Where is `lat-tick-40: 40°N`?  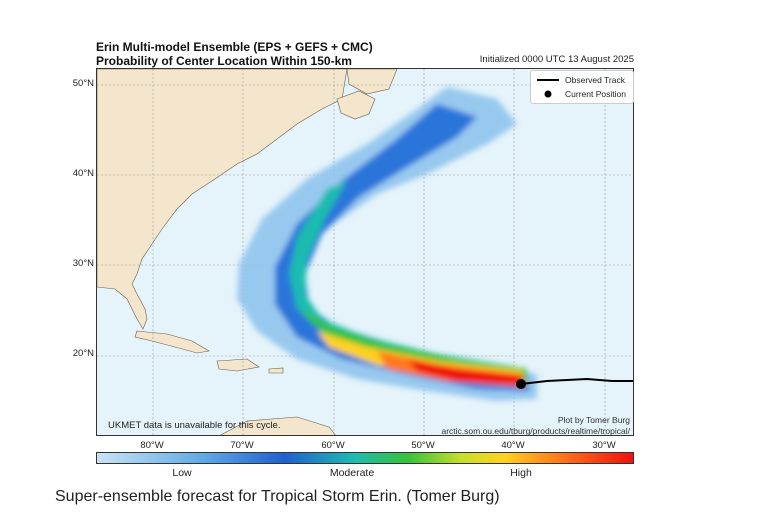 lat-tick-40: 40°N is located at coordinates (83, 173).